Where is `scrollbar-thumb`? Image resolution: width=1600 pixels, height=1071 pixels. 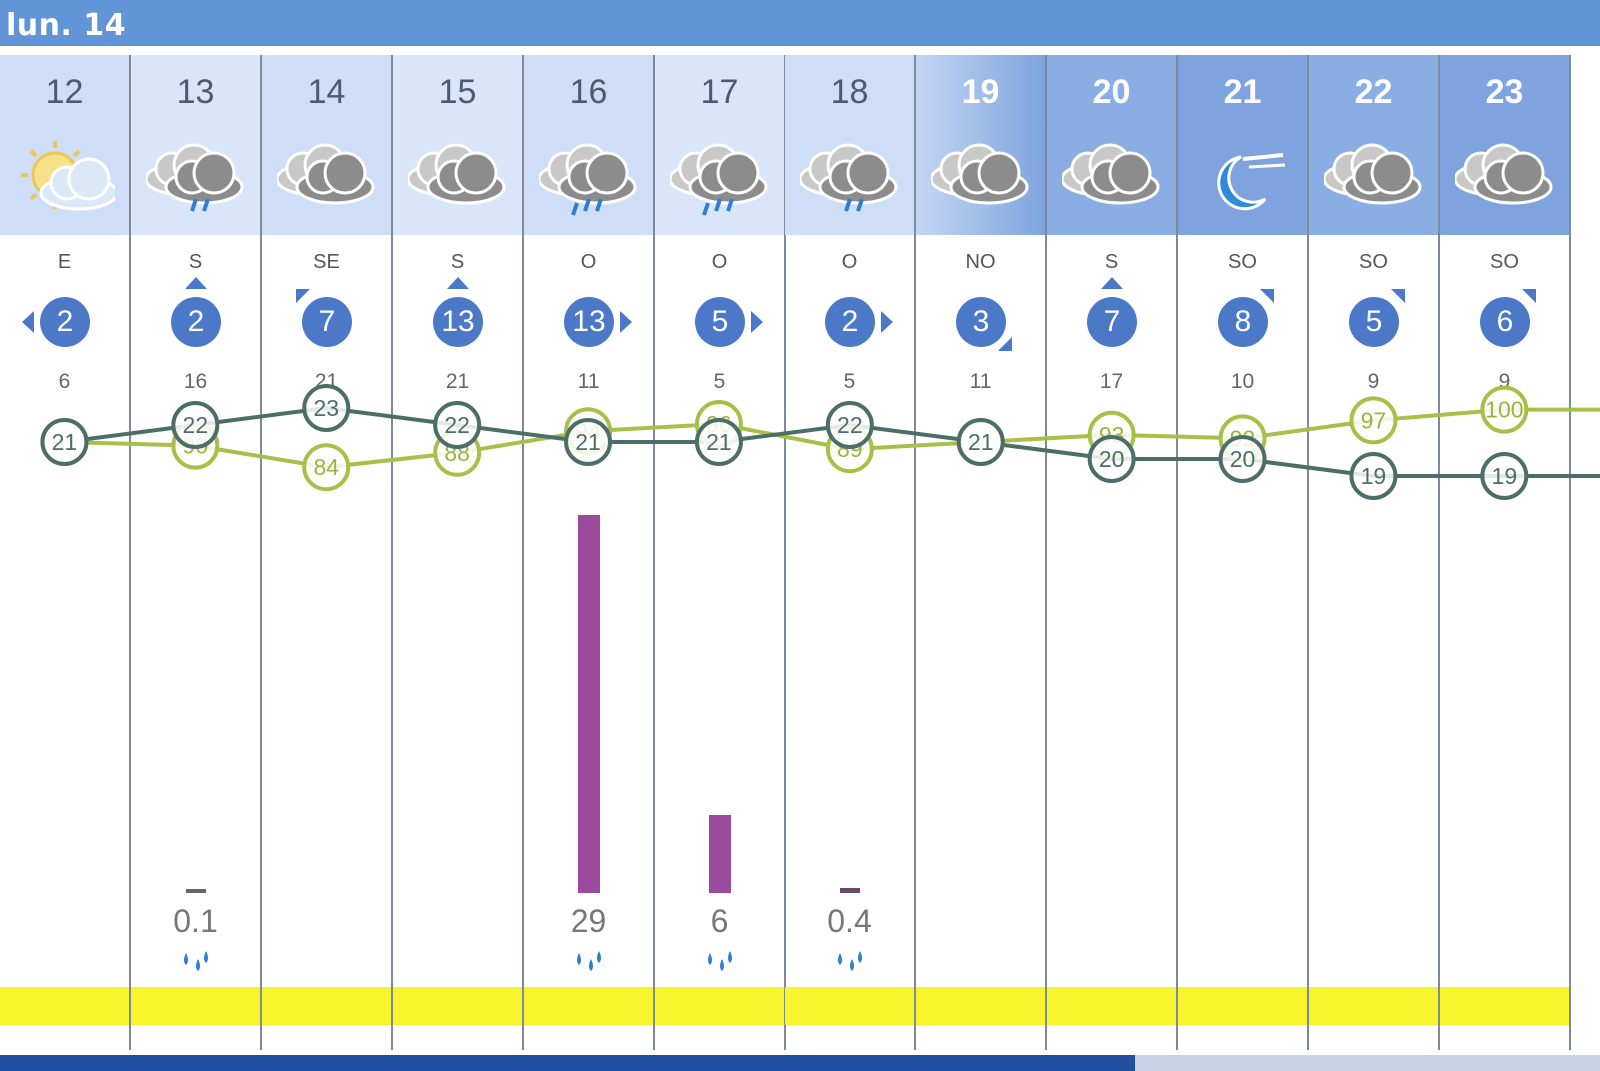 scrollbar-thumb is located at coordinates (567, 1063).